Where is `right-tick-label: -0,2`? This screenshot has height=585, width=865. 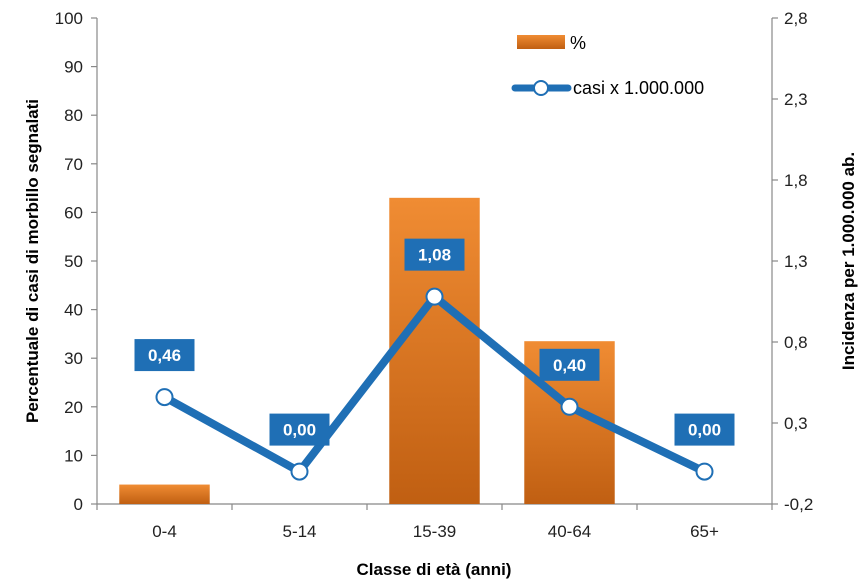 right-tick-label: -0,2 is located at coordinates (798, 504).